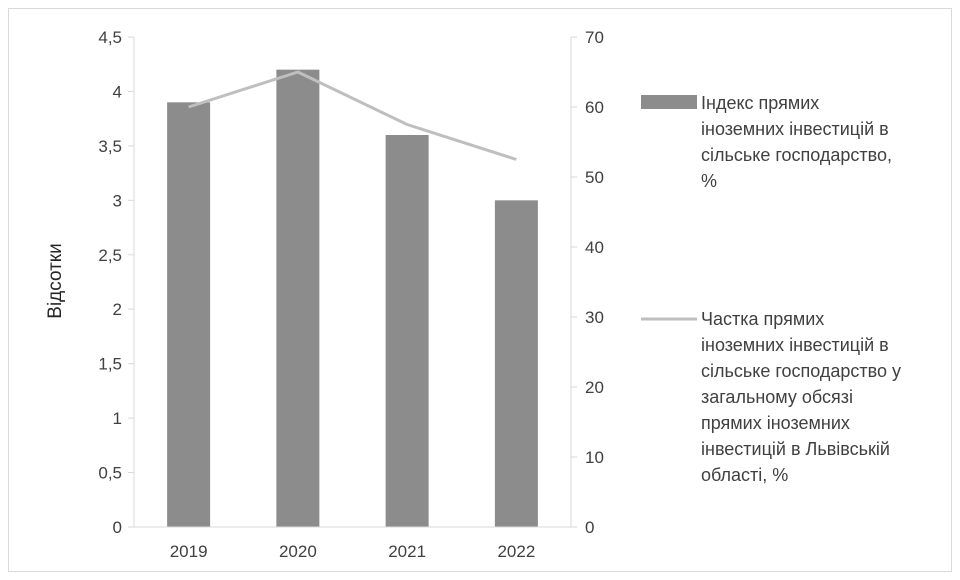 This screenshot has width=960, height=580. I want to click on x-tick-label: 2022, so click(516, 551).